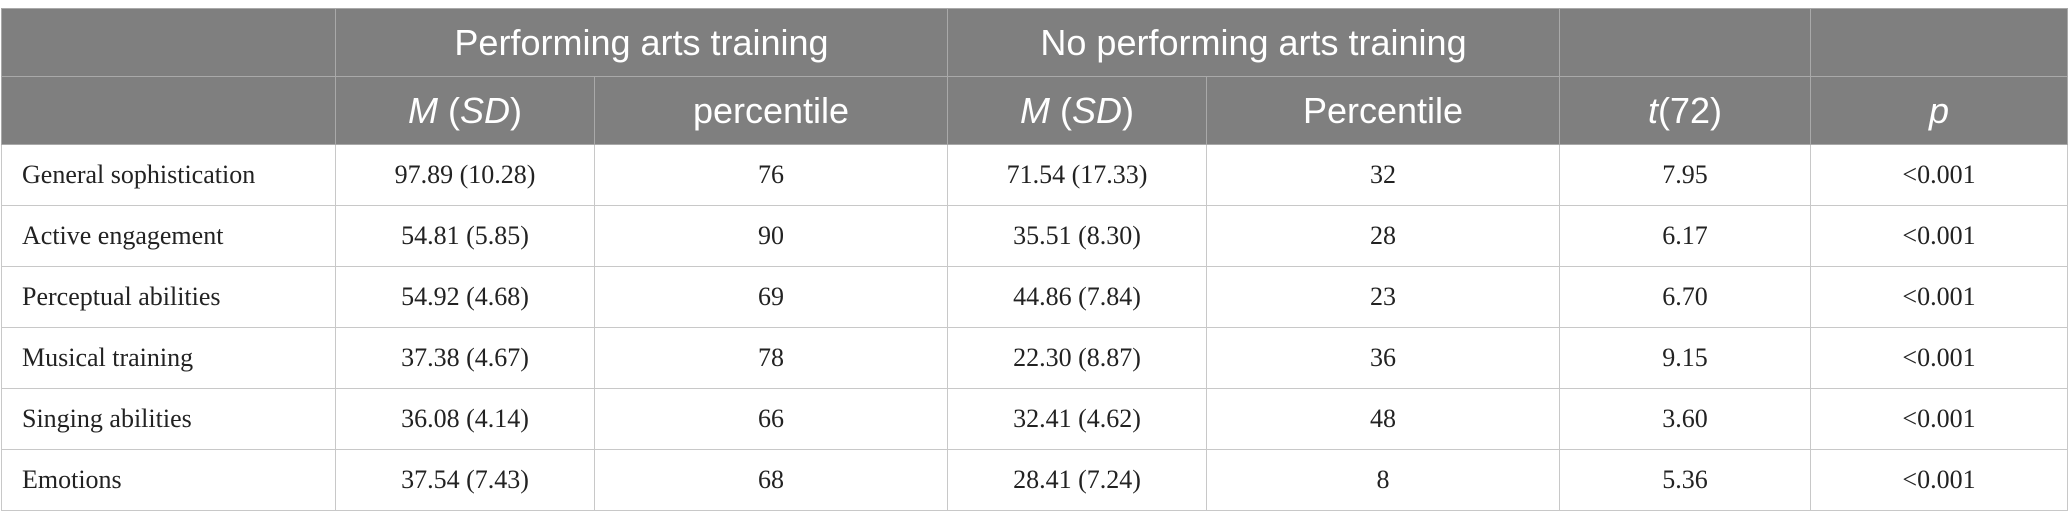 The height and width of the screenshot is (529, 2068). I want to click on pat-percentile-cell: 76, so click(771, 175).